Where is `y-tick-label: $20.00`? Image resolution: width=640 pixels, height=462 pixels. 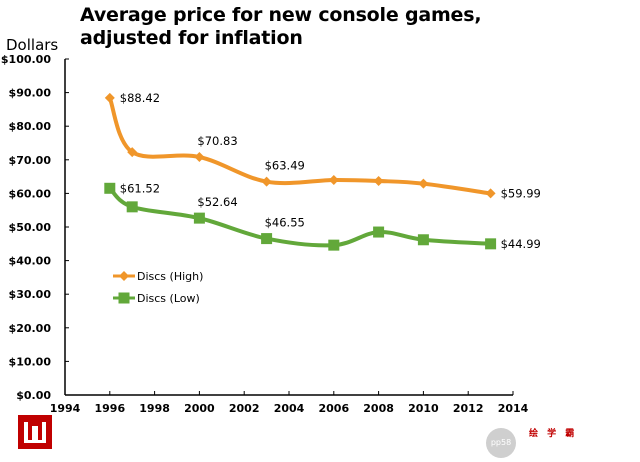 y-tick-label: $20.00 is located at coordinates (30, 328).